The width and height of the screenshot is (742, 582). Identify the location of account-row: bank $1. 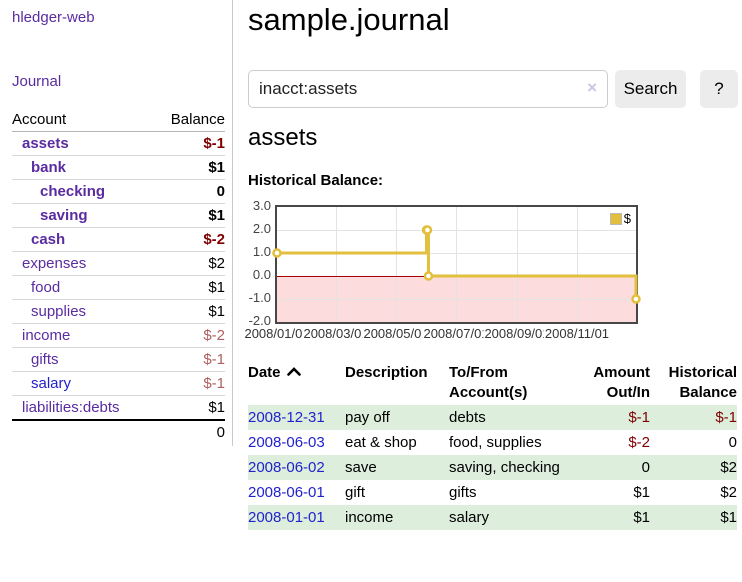
(118, 167).